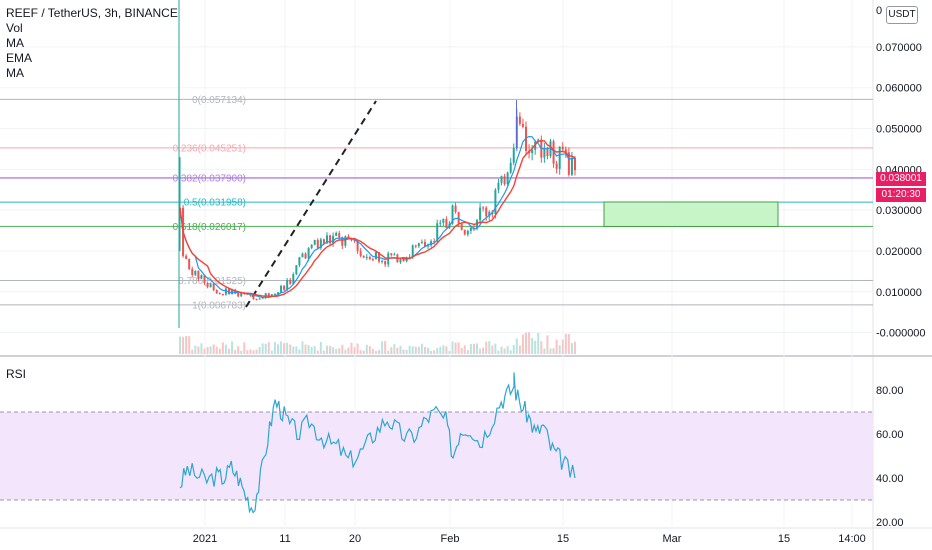 This screenshot has width=932, height=550. I want to click on indicator-ema: EMA, so click(19, 58).